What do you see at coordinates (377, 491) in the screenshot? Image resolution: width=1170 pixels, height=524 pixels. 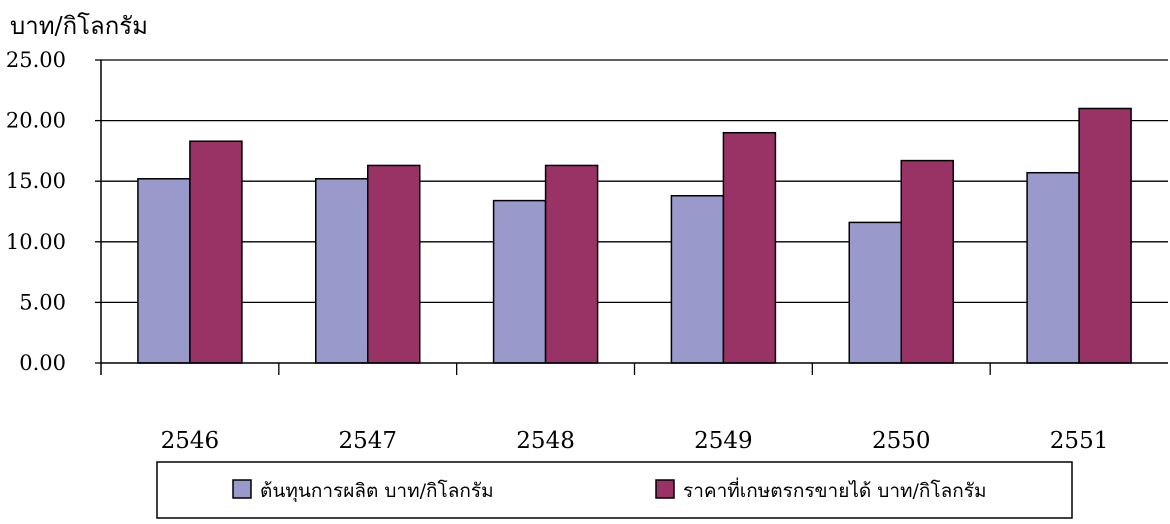 I see `legend-label-cost: ต้นทุนการผลิต บาท/กิโลกรัม` at bounding box center [377, 491].